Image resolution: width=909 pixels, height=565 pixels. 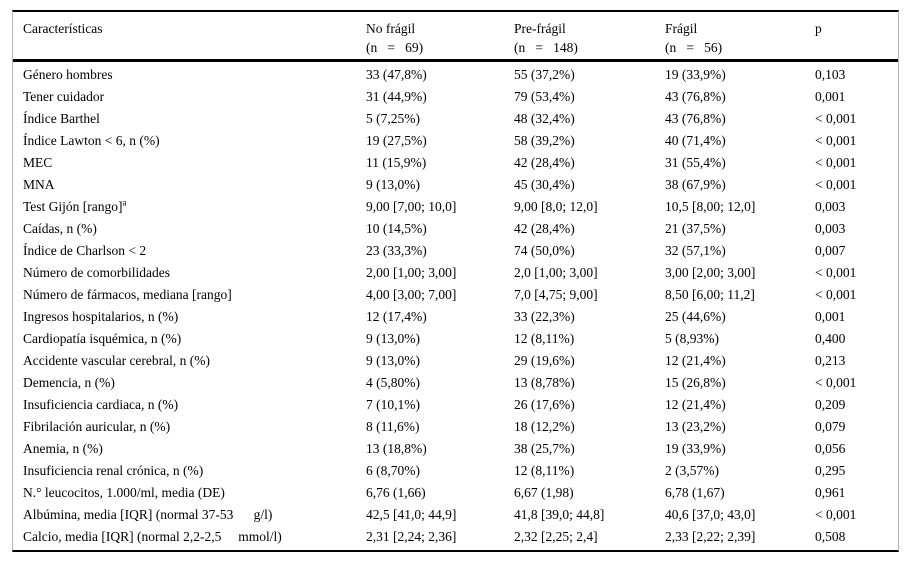 I want to click on row-value: 0,007, so click(x=830, y=250).